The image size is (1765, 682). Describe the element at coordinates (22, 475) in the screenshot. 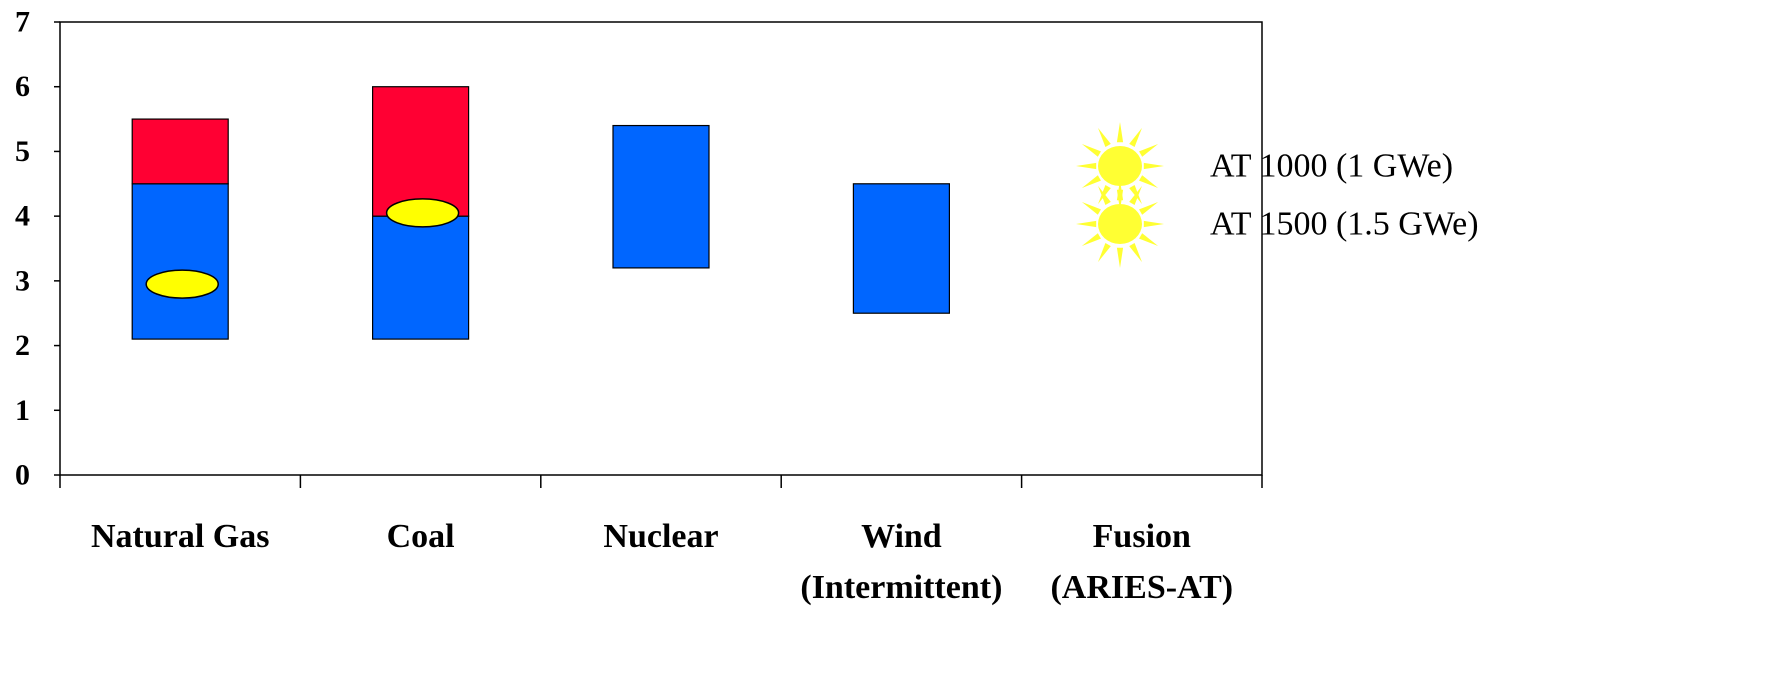

I see `y-tick-label: 0` at that location.